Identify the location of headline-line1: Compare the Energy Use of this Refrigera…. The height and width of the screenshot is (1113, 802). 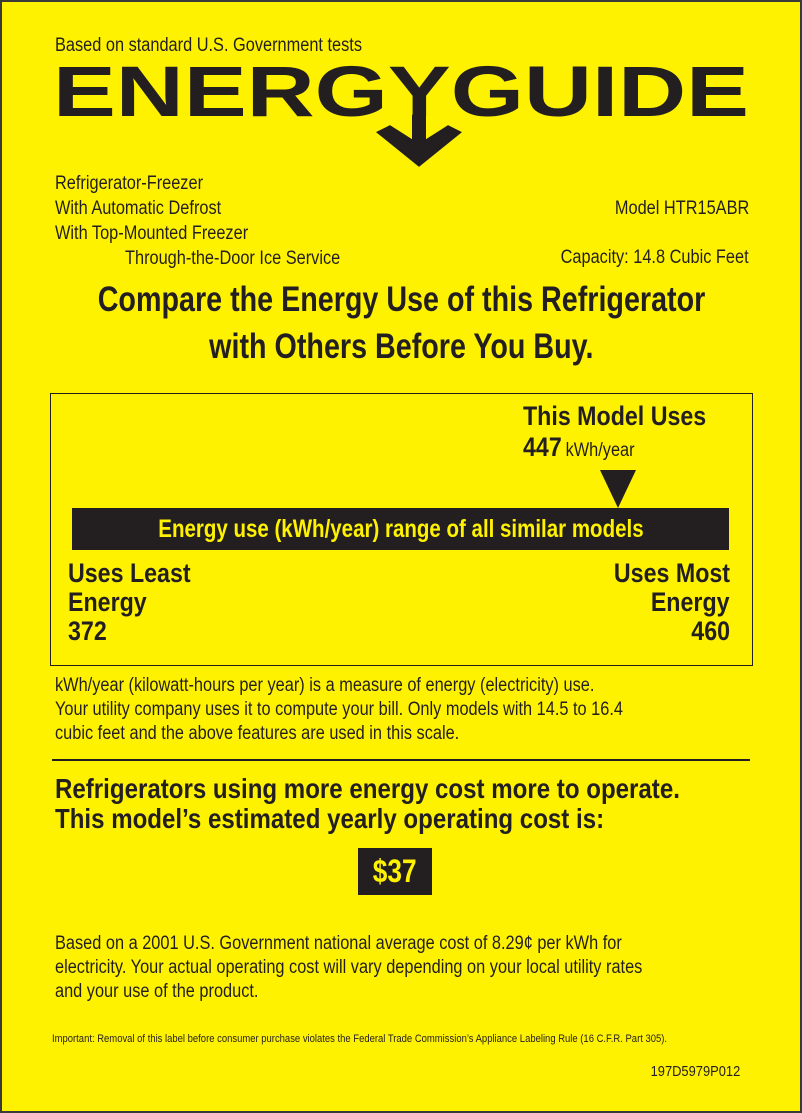
(401, 299).